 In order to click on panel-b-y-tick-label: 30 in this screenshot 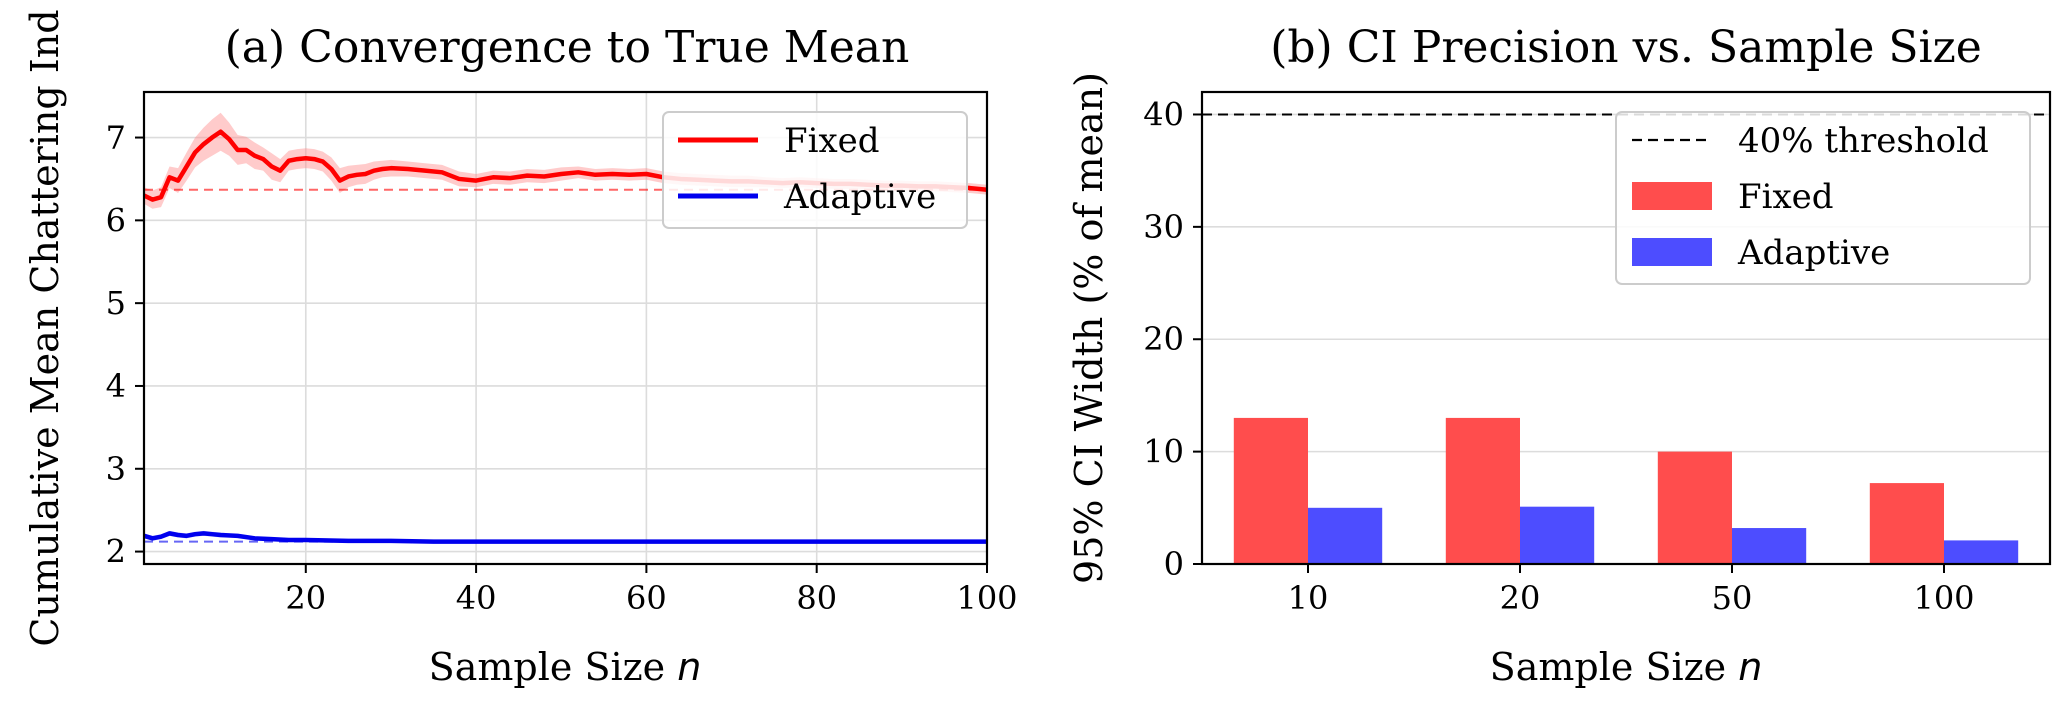, I will do `click(1163, 227)`.